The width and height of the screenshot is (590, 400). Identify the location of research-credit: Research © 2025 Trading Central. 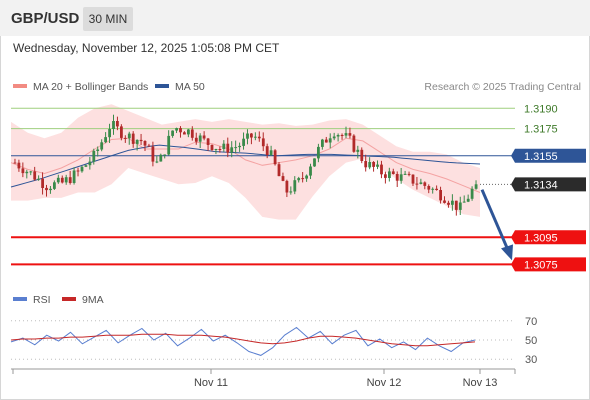
(502, 87).